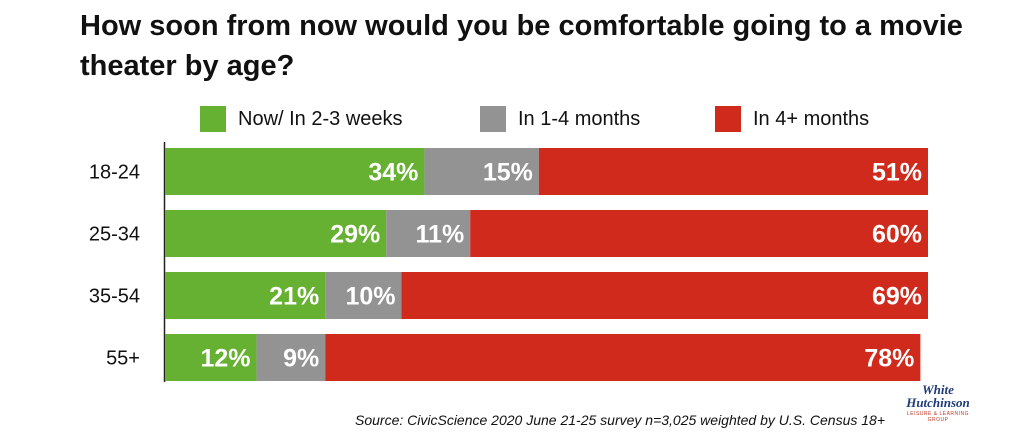 The height and width of the screenshot is (436, 1024). I want to click on data-label-mid: 9%, so click(301, 359).